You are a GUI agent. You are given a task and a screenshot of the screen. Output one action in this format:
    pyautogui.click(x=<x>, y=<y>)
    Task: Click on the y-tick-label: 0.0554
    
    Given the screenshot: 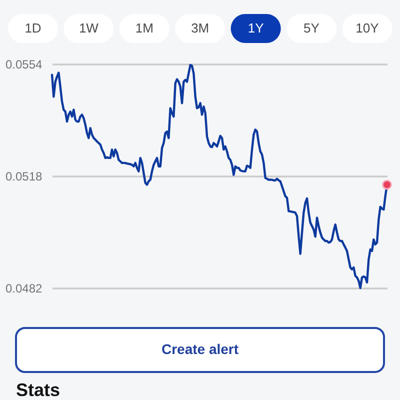 What is the action you would take?
    pyautogui.click(x=24, y=65)
    